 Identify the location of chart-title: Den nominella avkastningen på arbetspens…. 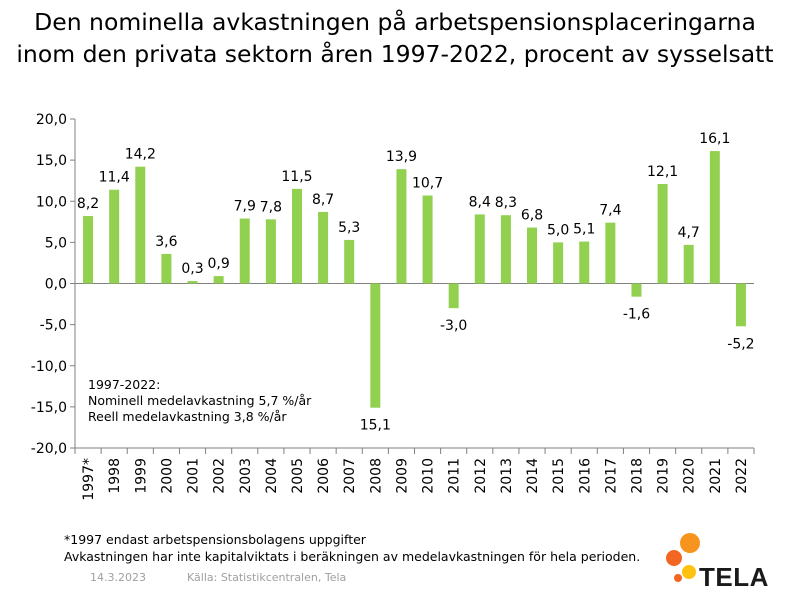
(395, 38).